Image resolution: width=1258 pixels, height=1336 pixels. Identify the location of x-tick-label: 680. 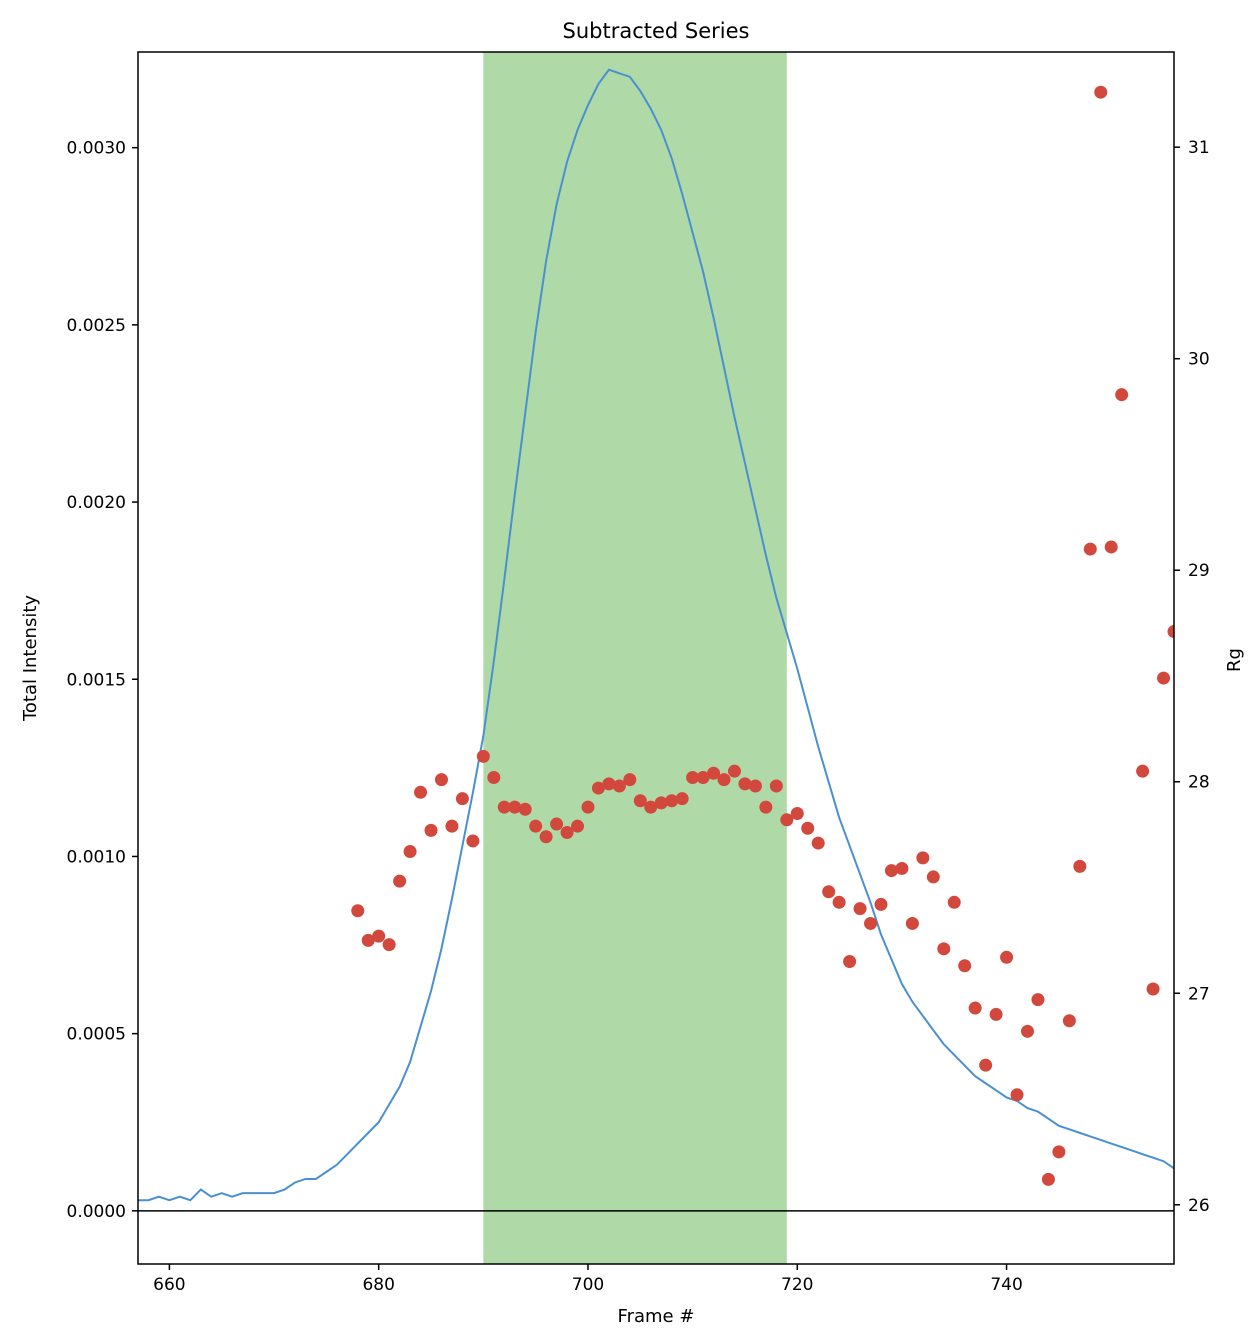
(378, 1285).